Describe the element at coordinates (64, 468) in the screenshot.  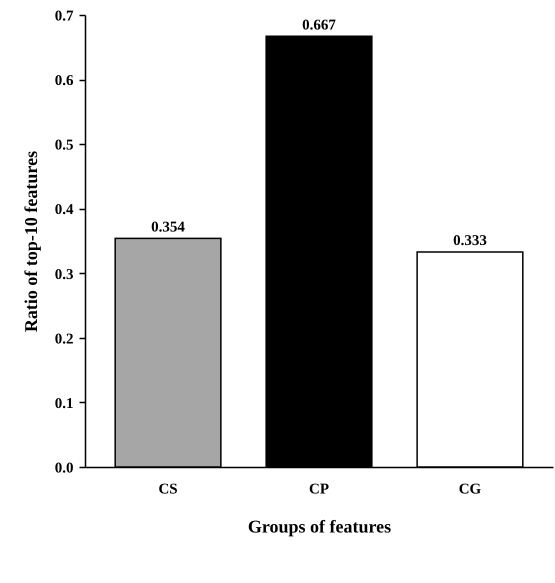
I see `y-tick-label: 0.0` at that location.